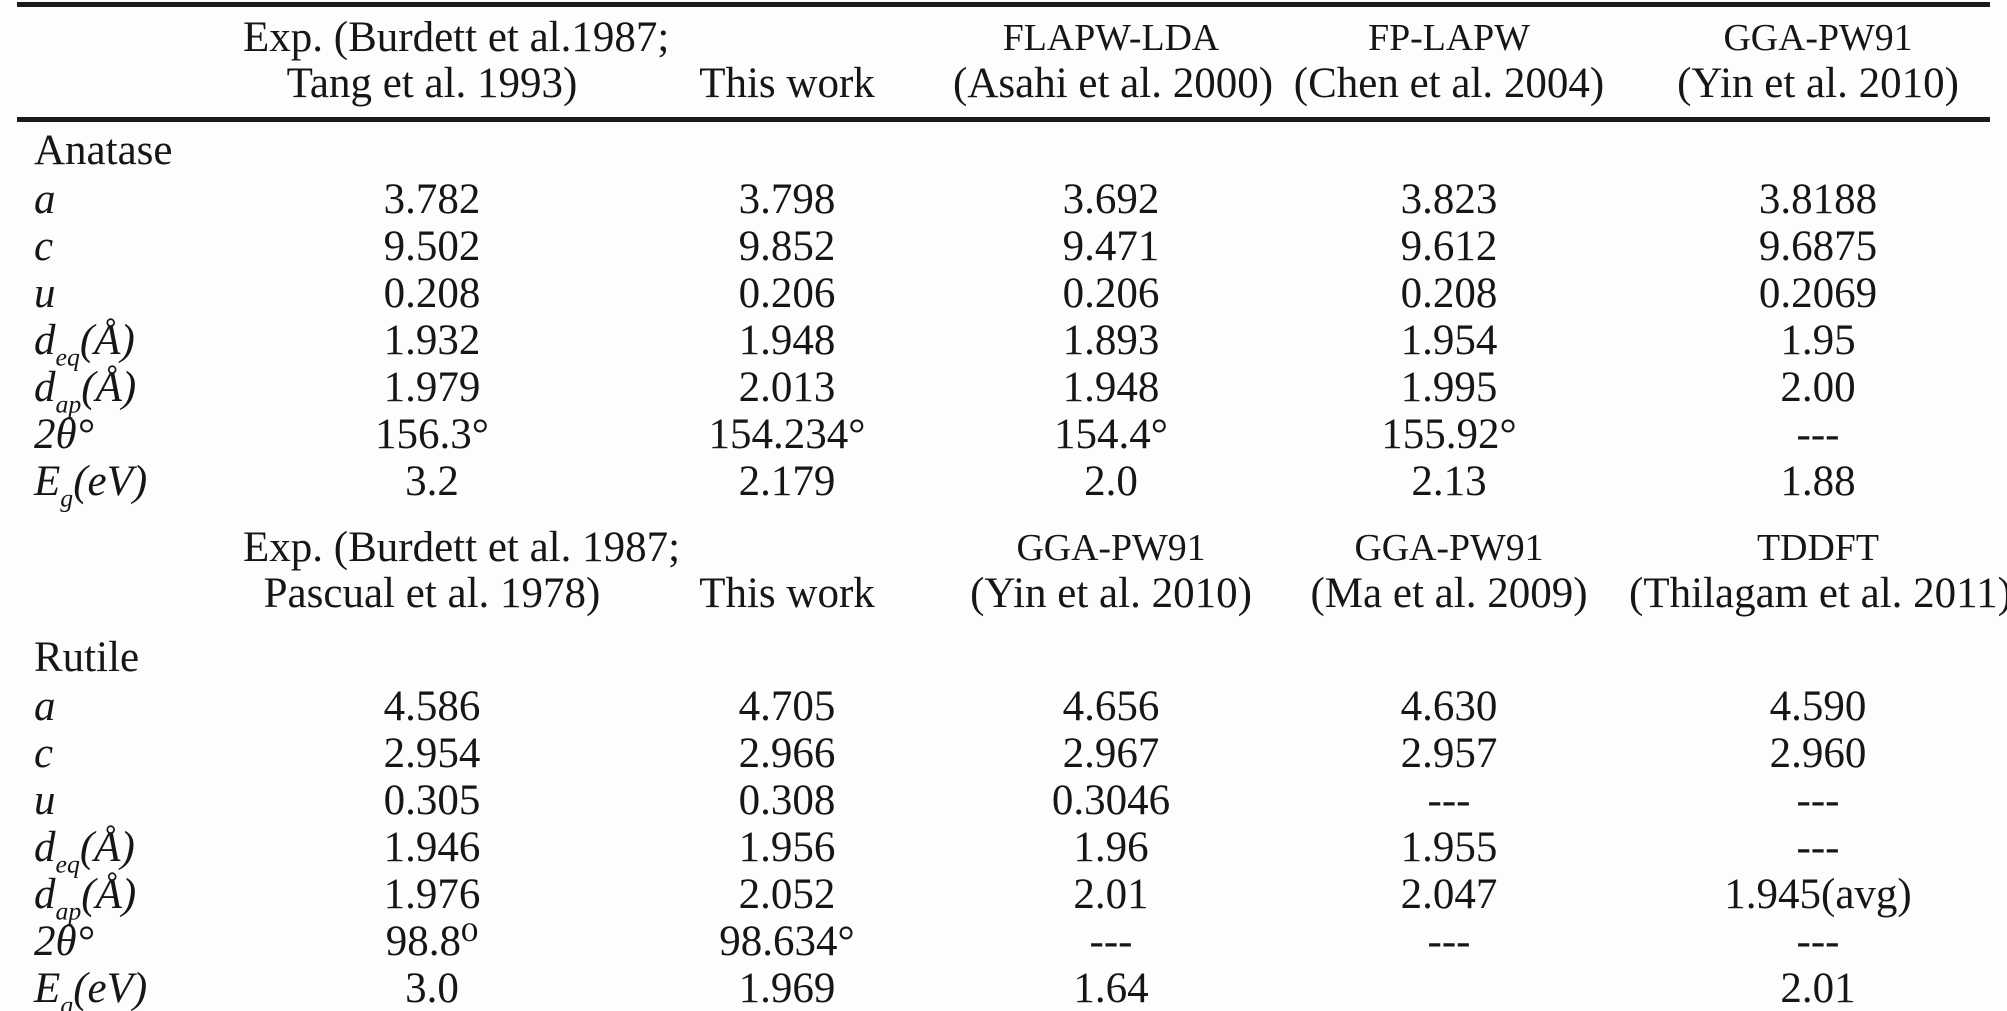  I want to click on table-cell: 2.960, so click(1818, 753).